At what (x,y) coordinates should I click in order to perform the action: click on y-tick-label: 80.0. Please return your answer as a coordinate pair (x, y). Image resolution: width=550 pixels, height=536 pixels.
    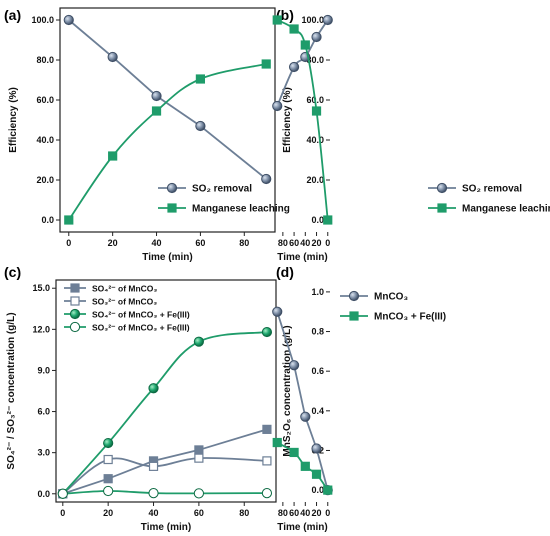
    Looking at the image, I should click on (45, 60).